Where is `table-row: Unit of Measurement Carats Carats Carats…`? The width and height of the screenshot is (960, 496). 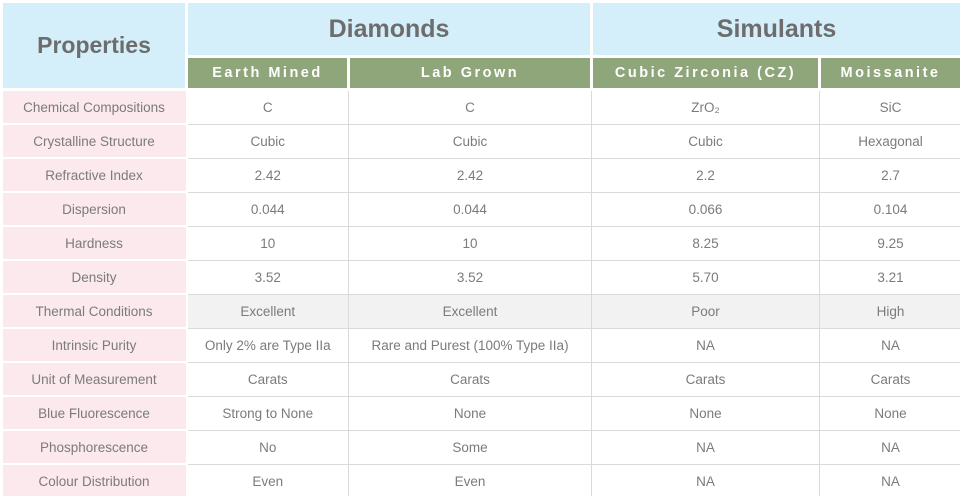 table-row: Unit of Measurement Carats Carats Carats… is located at coordinates (480, 379).